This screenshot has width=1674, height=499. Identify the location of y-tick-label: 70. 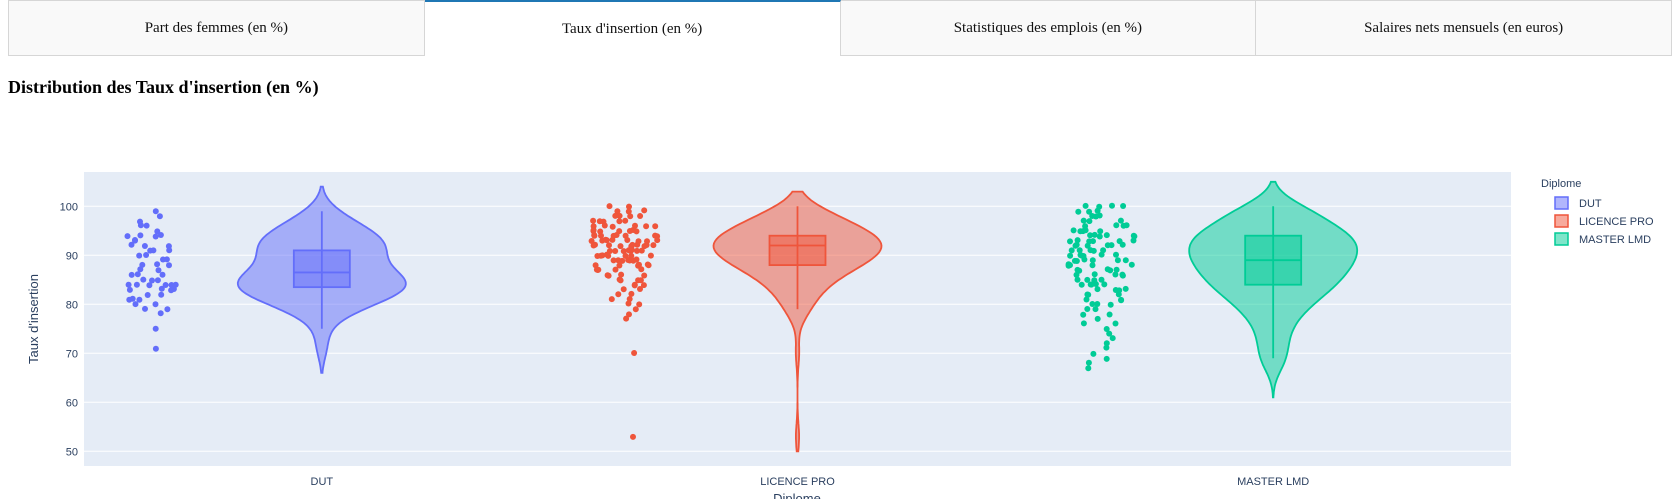
(72, 354).